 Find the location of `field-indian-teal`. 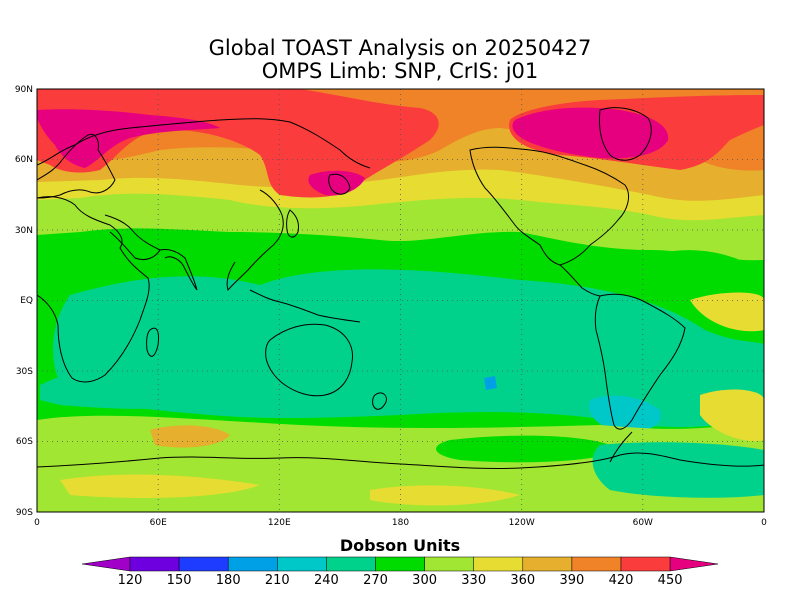

field-indian-teal is located at coordinates (121, 387).